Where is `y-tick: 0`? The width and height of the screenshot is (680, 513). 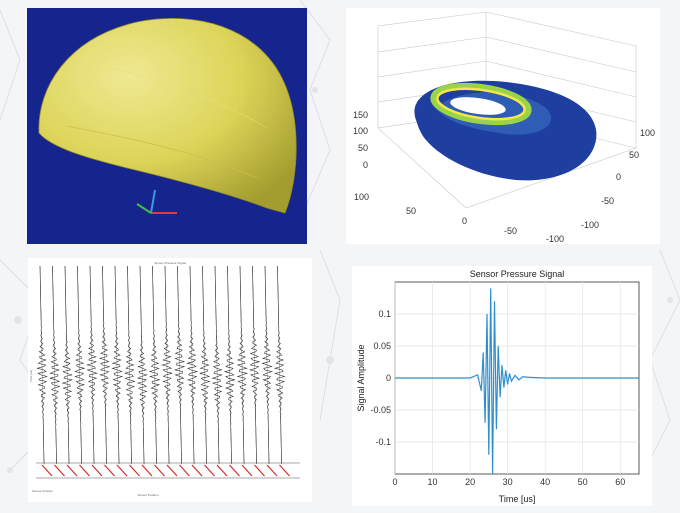 y-tick: 0 is located at coordinates (618, 177).